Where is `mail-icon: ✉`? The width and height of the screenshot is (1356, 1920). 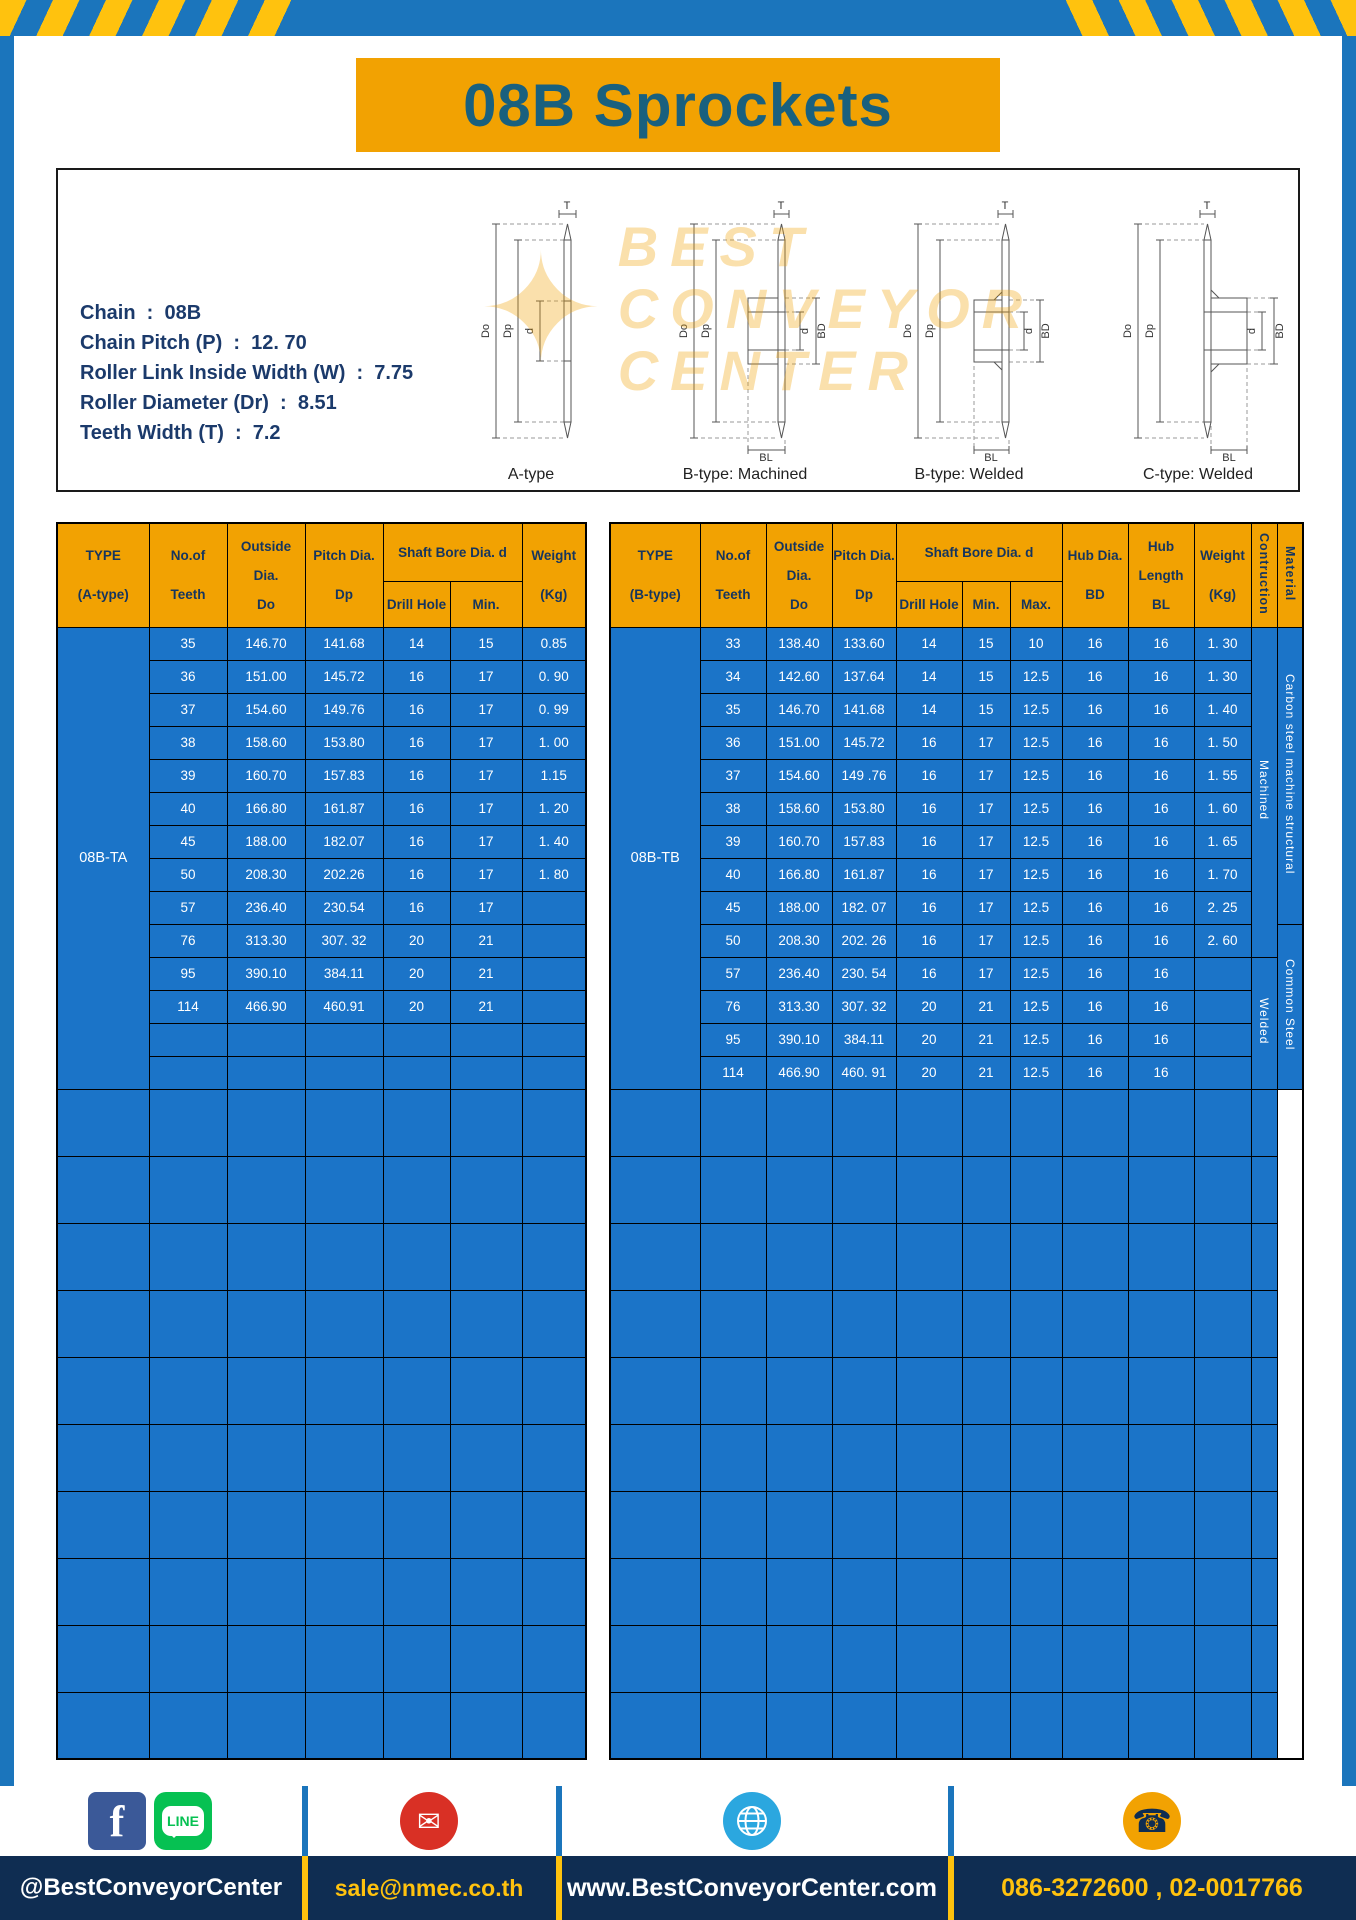
mail-icon: ✉ is located at coordinates (429, 1821).